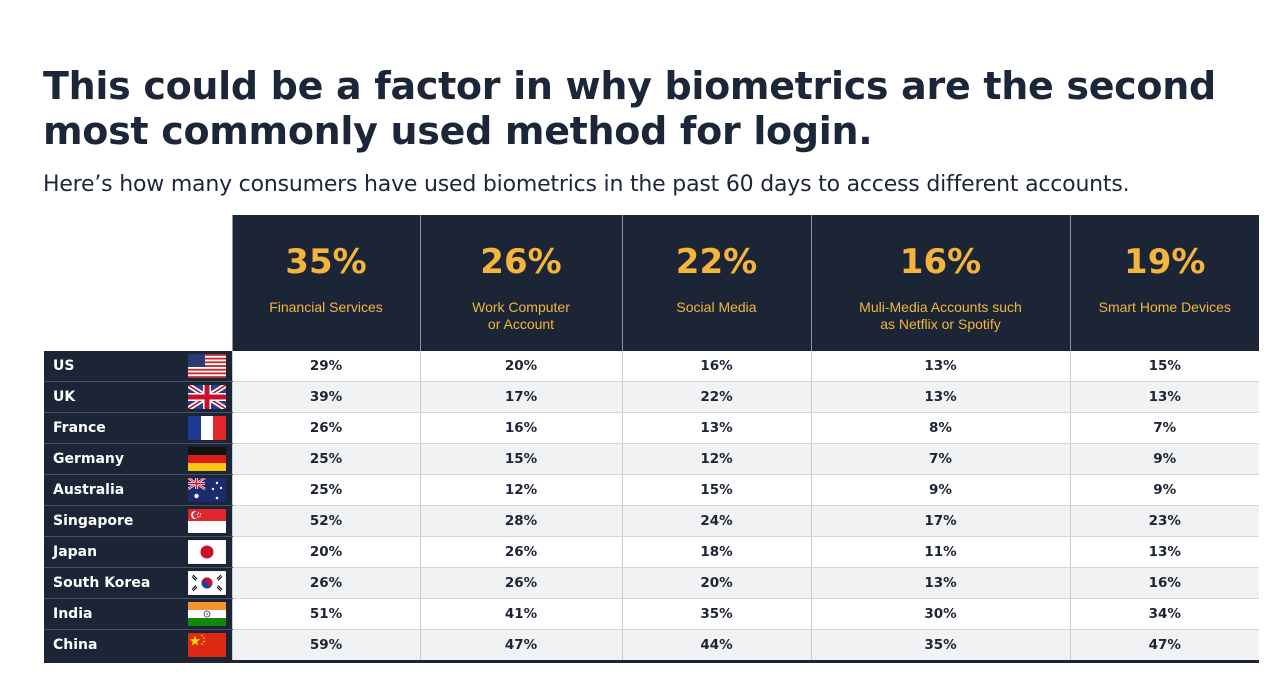 This screenshot has width=1275, height=679. What do you see at coordinates (206, 459) in the screenshot?
I see `germany-flag-icon` at bounding box center [206, 459].